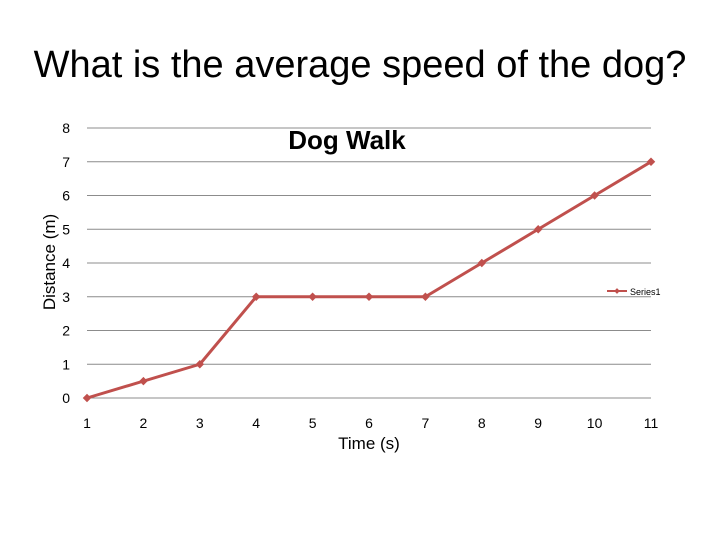 This screenshot has height=540, width=720. Describe the element at coordinates (66, 196) in the screenshot. I see `y-tick-label: 6` at that location.